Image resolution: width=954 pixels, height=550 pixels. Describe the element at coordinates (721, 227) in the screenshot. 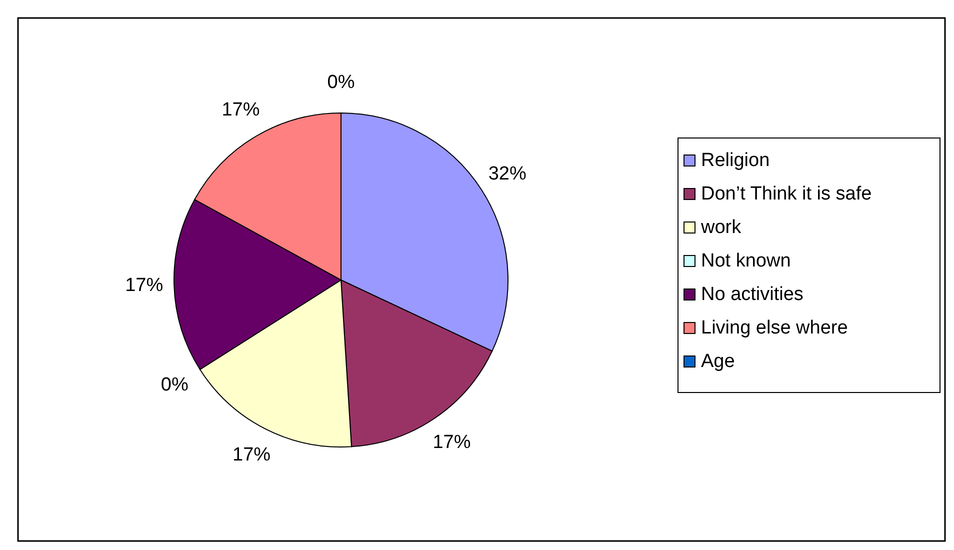

I see `legend-label: work` at that location.